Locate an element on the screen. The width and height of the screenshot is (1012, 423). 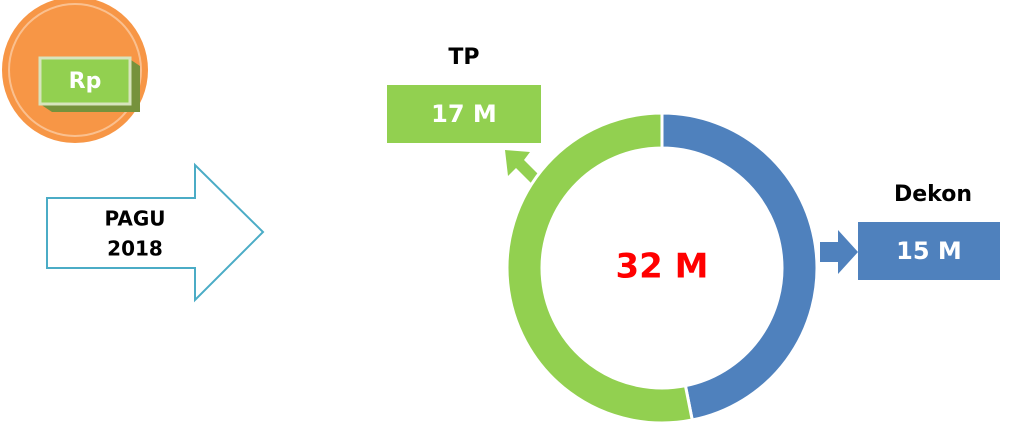
value-label: 15 M is located at coordinates (929, 251).